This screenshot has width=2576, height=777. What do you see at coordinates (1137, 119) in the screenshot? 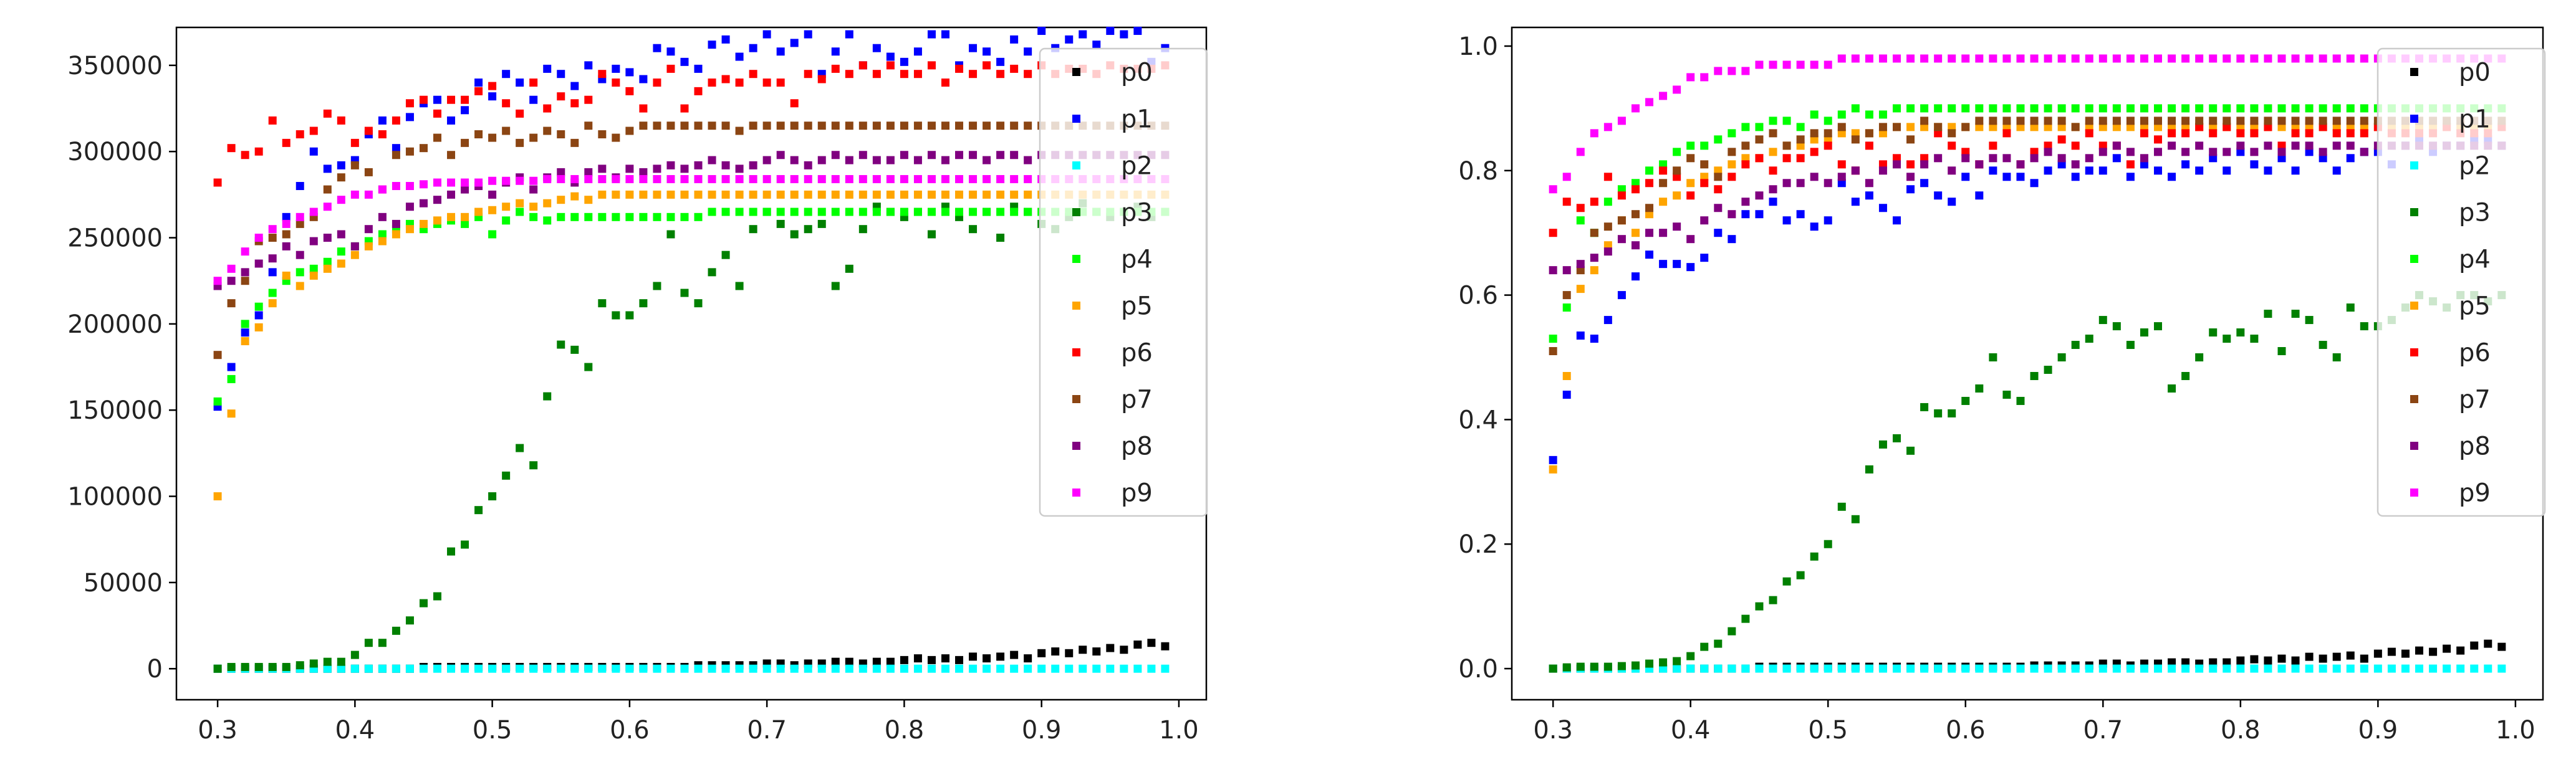
I see `left-legend-label-p1: p1` at bounding box center [1137, 119].